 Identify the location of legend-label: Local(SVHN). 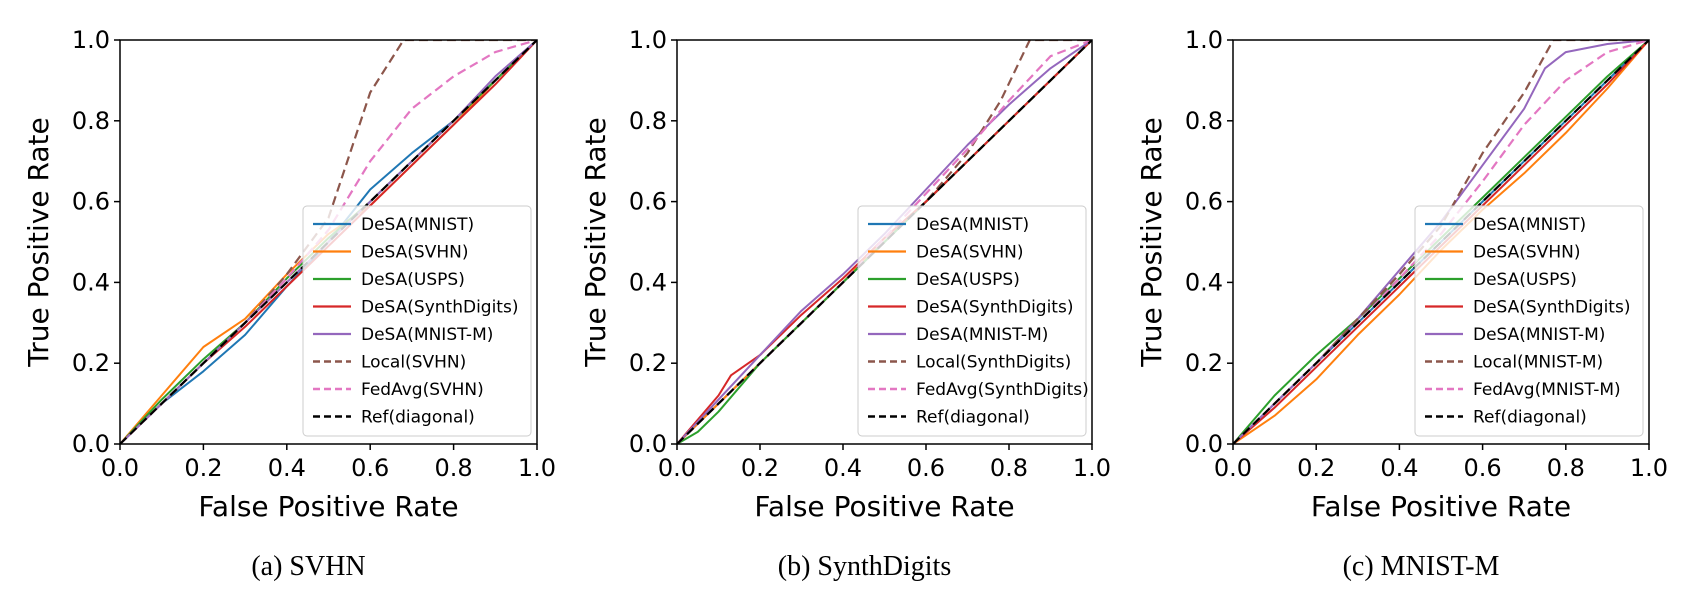
(413, 363).